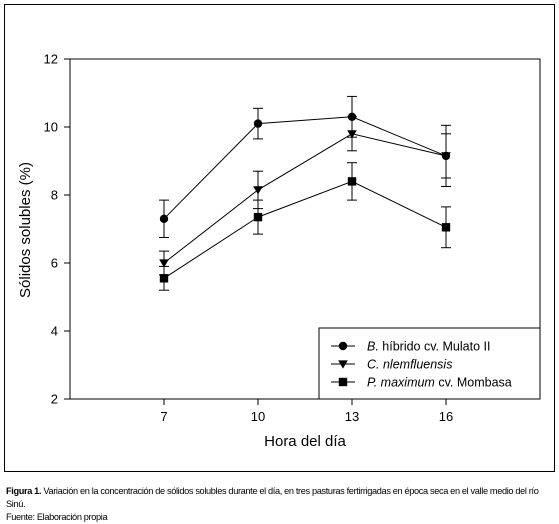  I want to click on y-axis-label: Sólidos solubles (%), so click(25, 230).